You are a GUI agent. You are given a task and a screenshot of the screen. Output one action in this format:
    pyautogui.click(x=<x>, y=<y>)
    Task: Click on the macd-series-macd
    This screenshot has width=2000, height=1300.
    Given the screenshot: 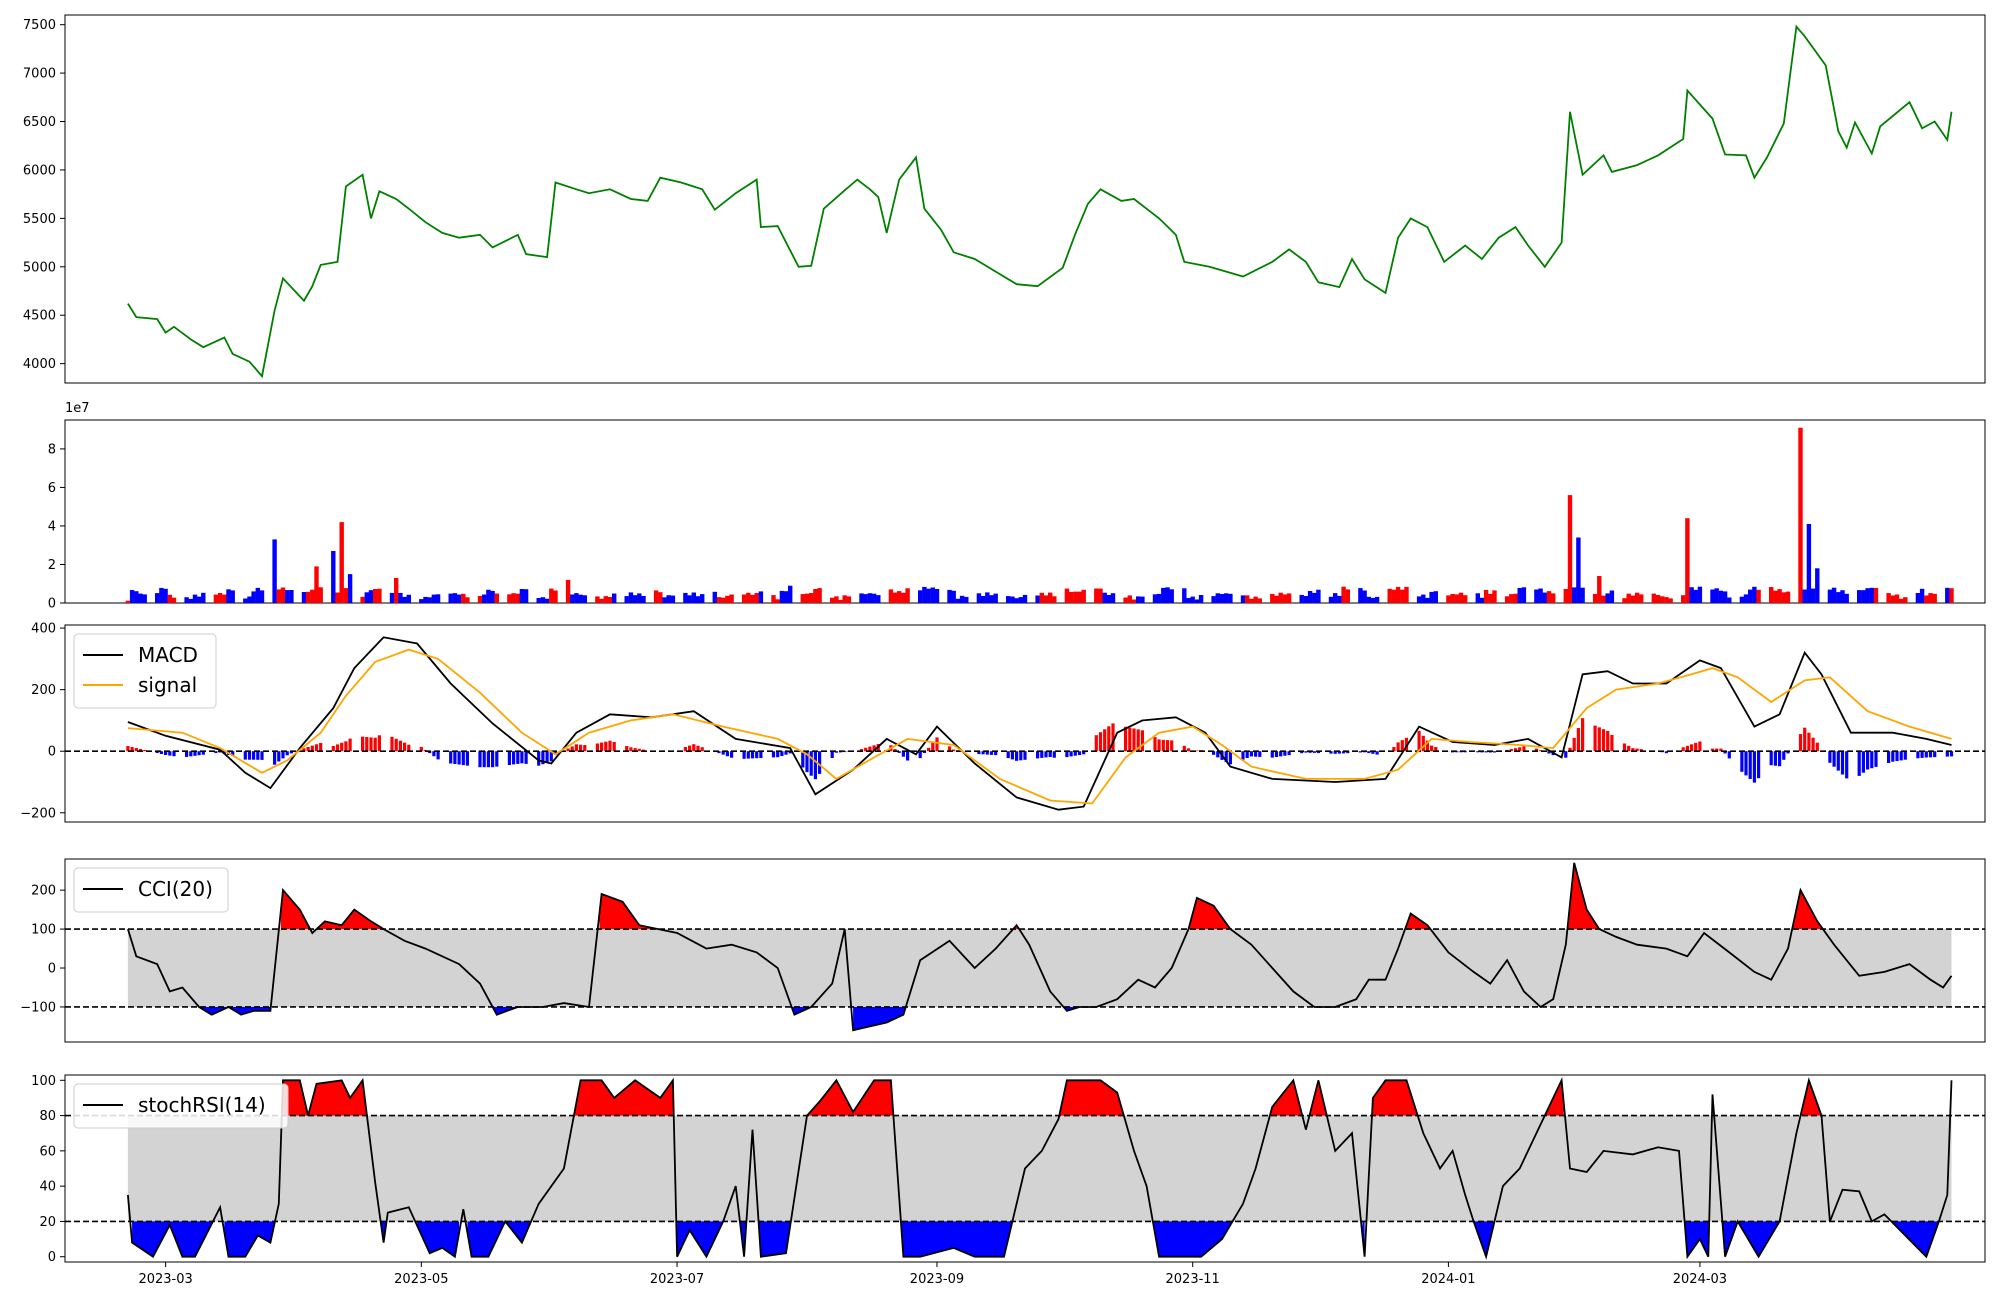 What is the action you would take?
    pyautogui.click(x=1039, y=723)
    